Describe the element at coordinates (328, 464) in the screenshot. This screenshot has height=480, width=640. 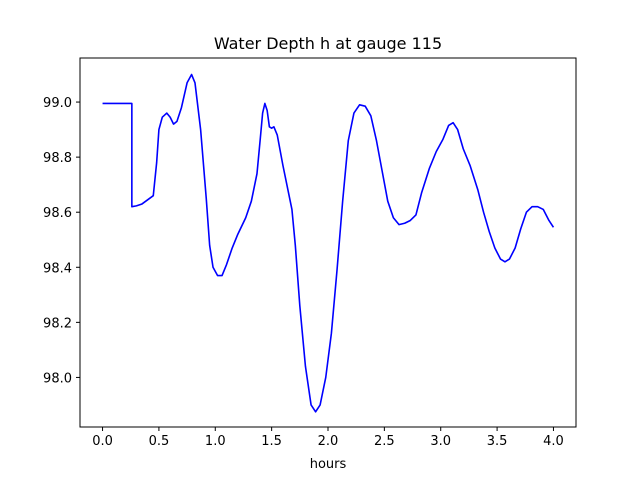
I see `x-axis-label: hours` at that location.